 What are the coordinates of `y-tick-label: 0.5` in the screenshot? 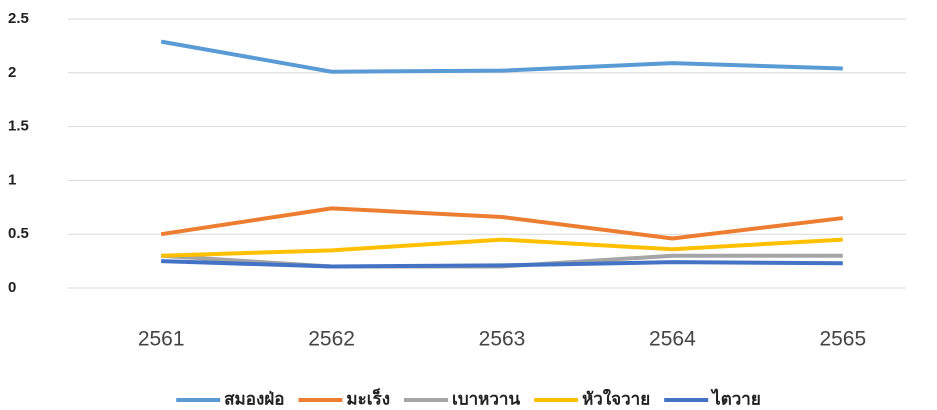 It's located at (18, 233).